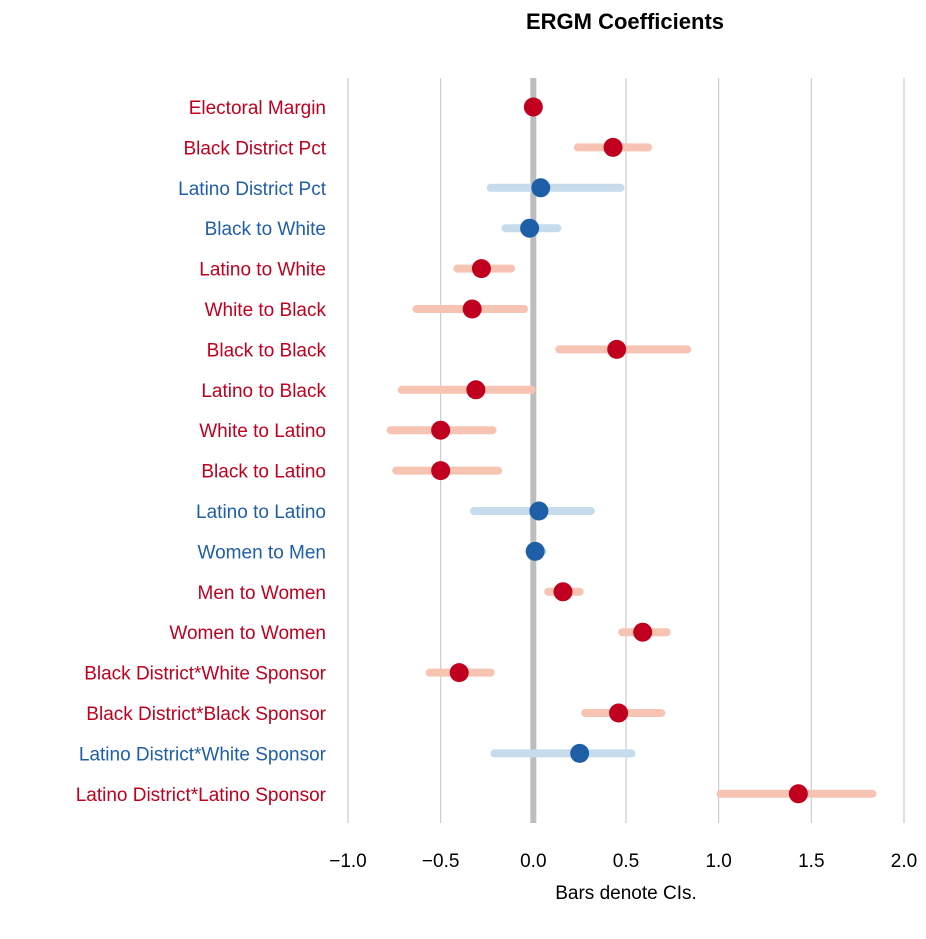 This screenshot has width=926, height=939. What do you see at coordinates (348, 861) in the screenshot?
I see `x-tick-label: −1.0` at bounding box center [348, 861].